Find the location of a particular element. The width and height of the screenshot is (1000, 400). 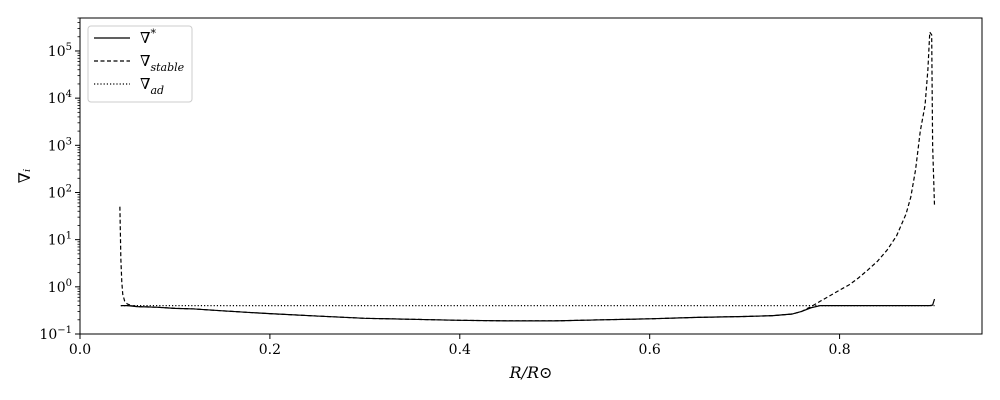

y-tick-label: 10⁵ is located at coordinates (60, 51).